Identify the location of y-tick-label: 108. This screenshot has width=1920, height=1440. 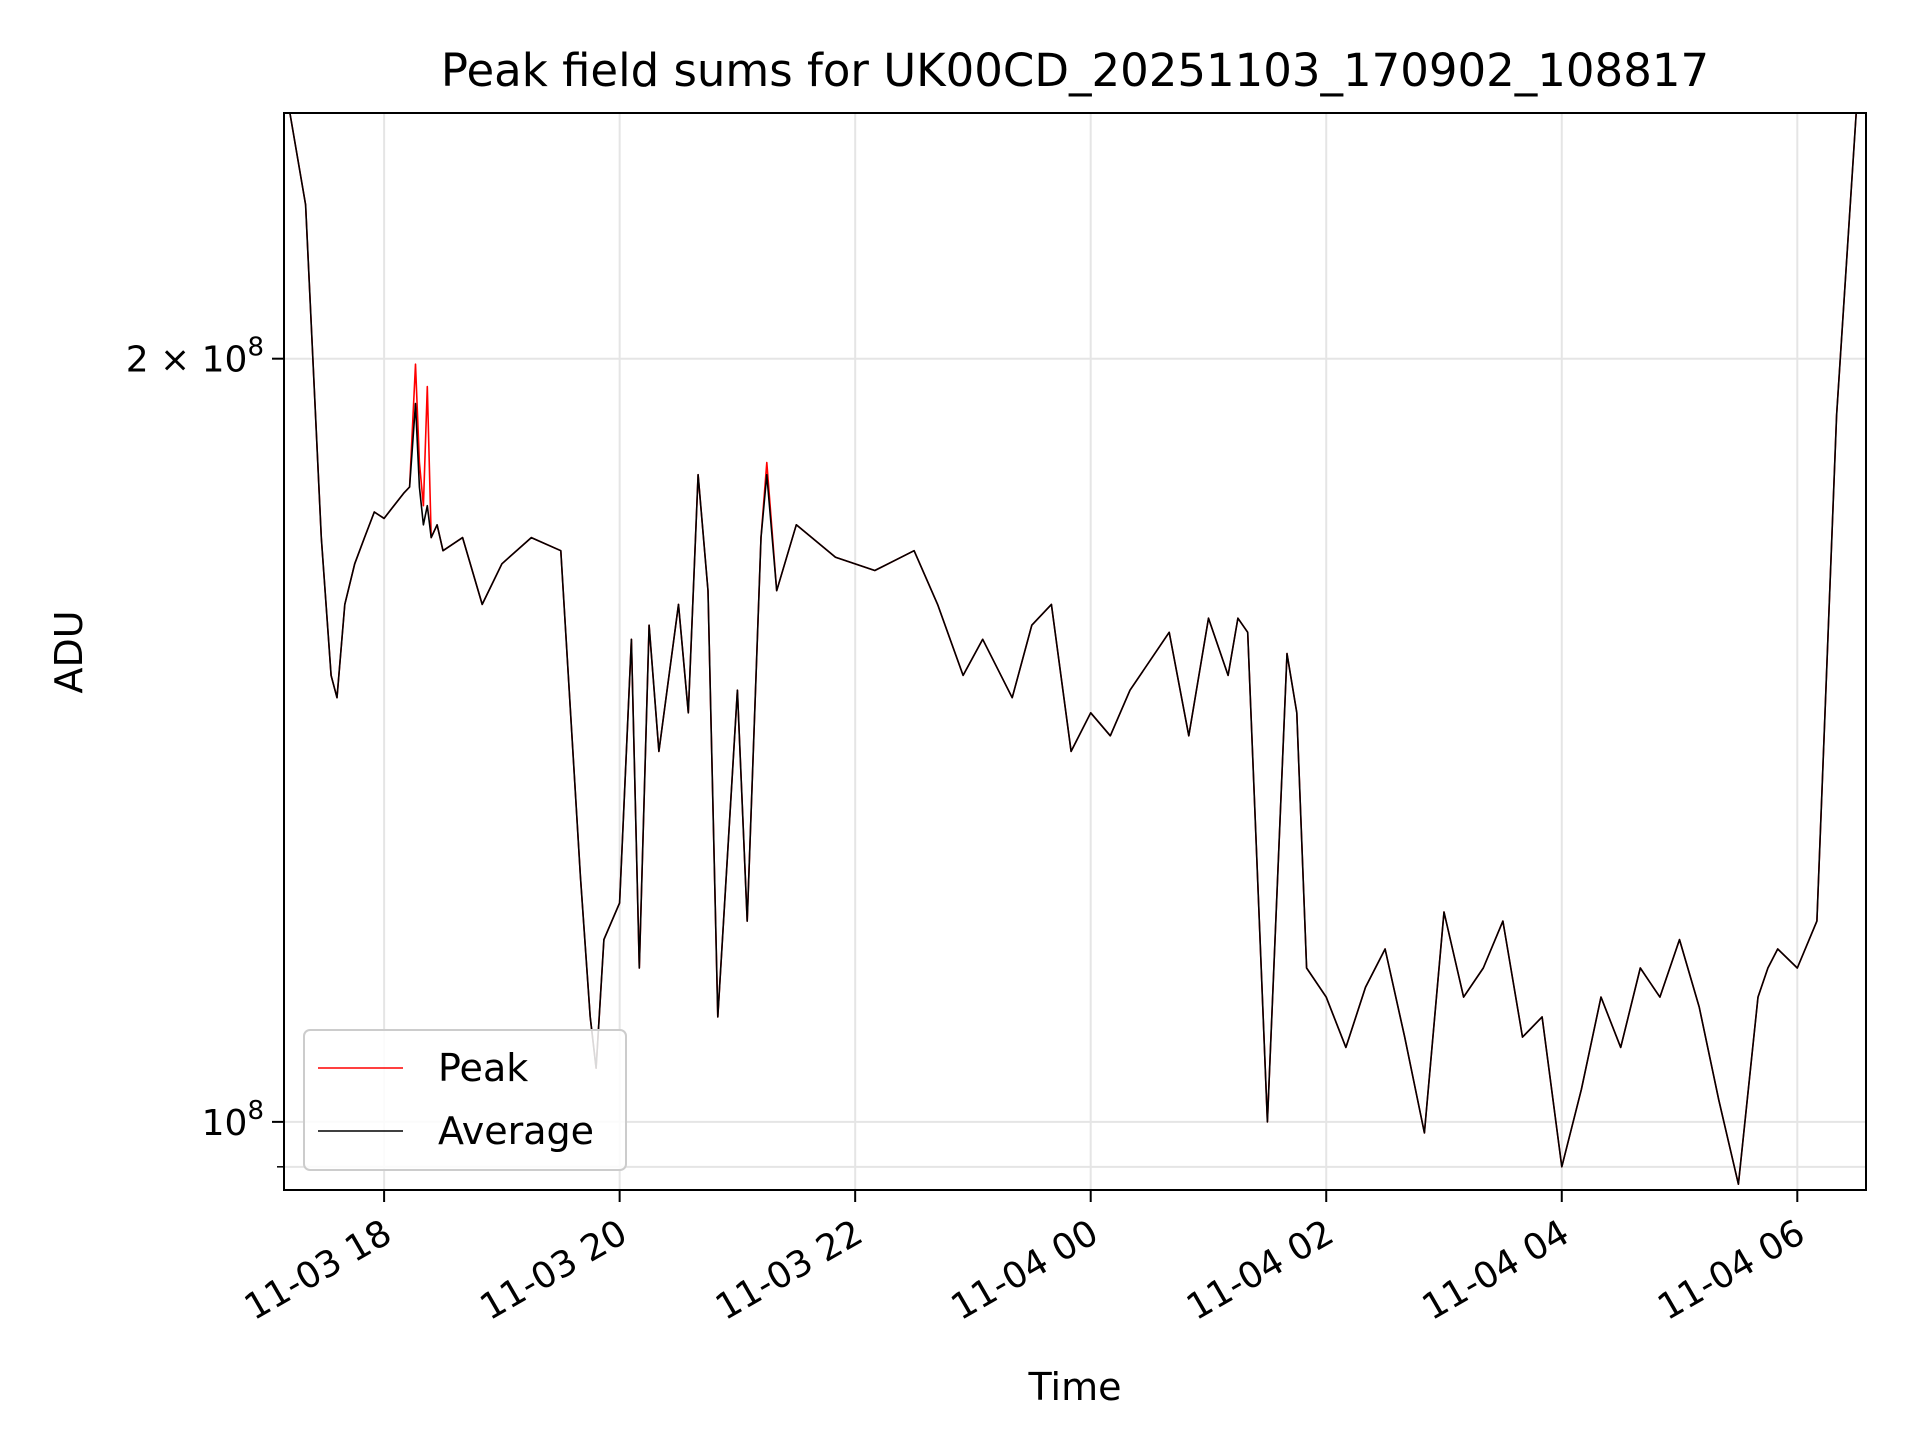
(233, 1120).